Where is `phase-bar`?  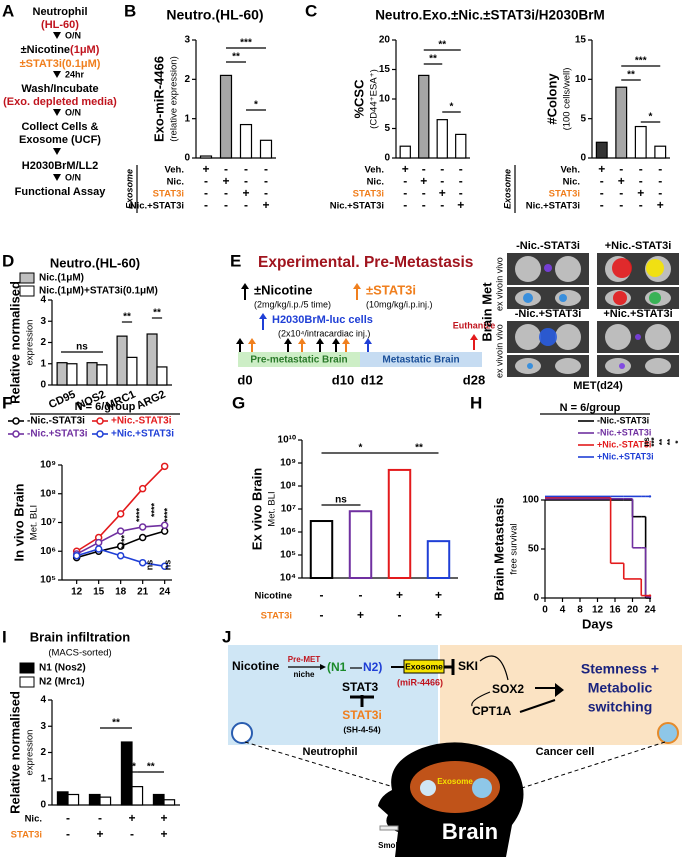 phase-bar is located at coordinates (299, 359).